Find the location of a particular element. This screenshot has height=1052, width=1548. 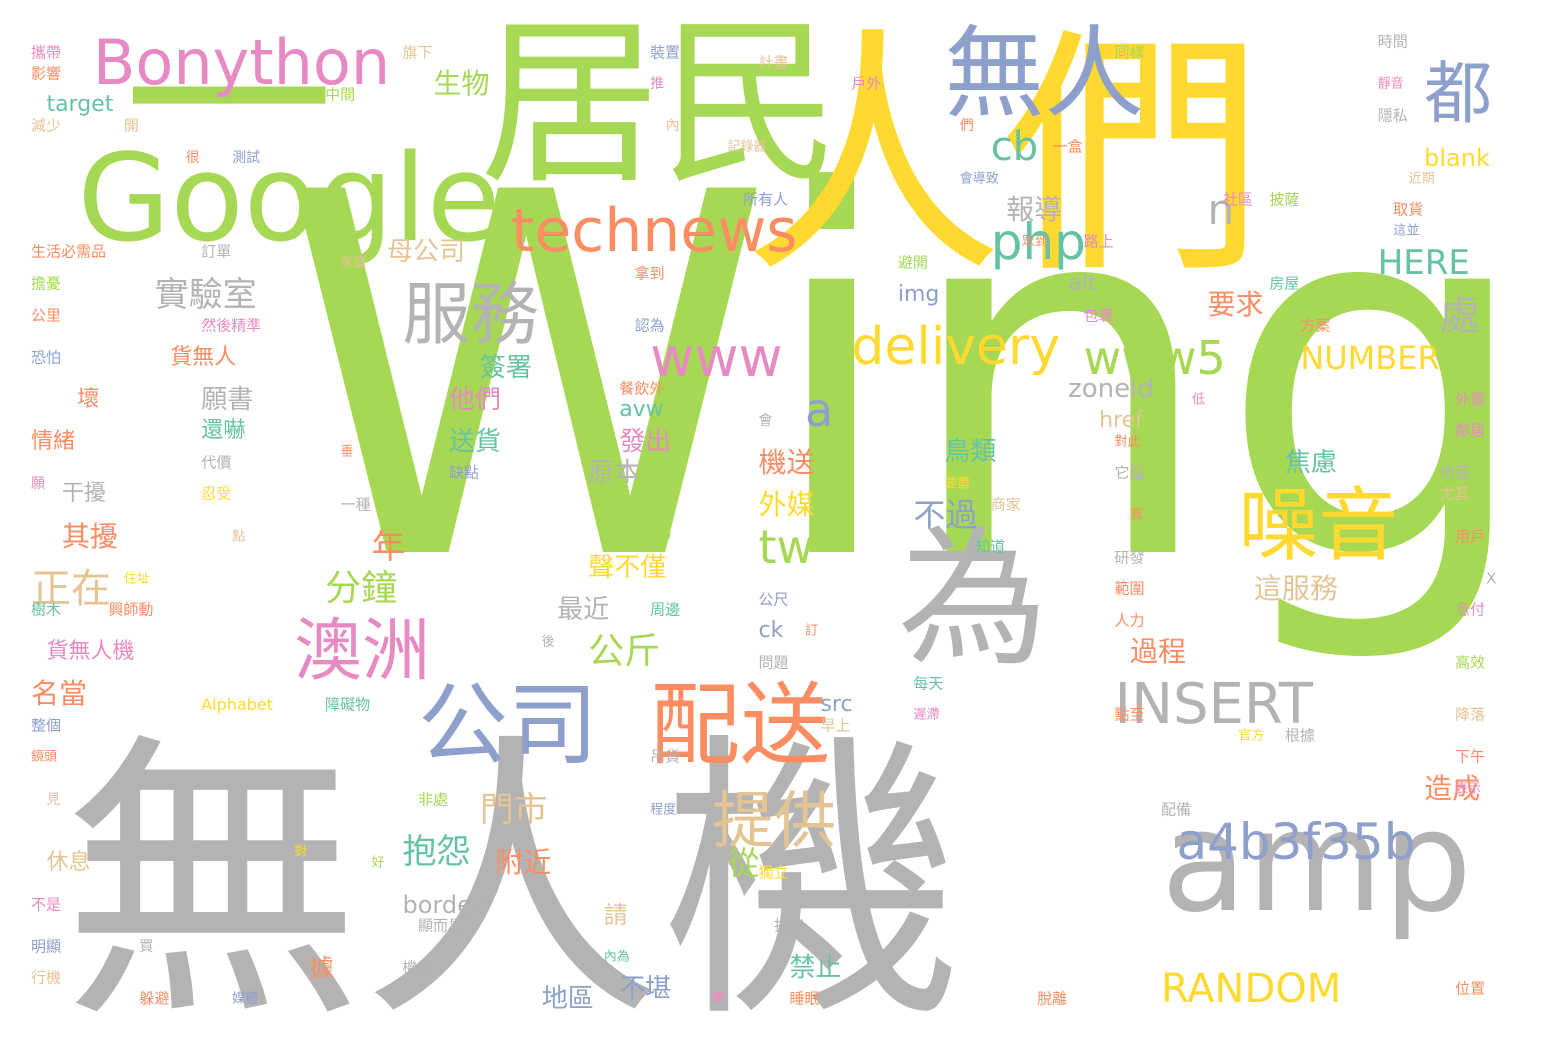

cloud-word: 配備 is located at coordinates (1176, 810).